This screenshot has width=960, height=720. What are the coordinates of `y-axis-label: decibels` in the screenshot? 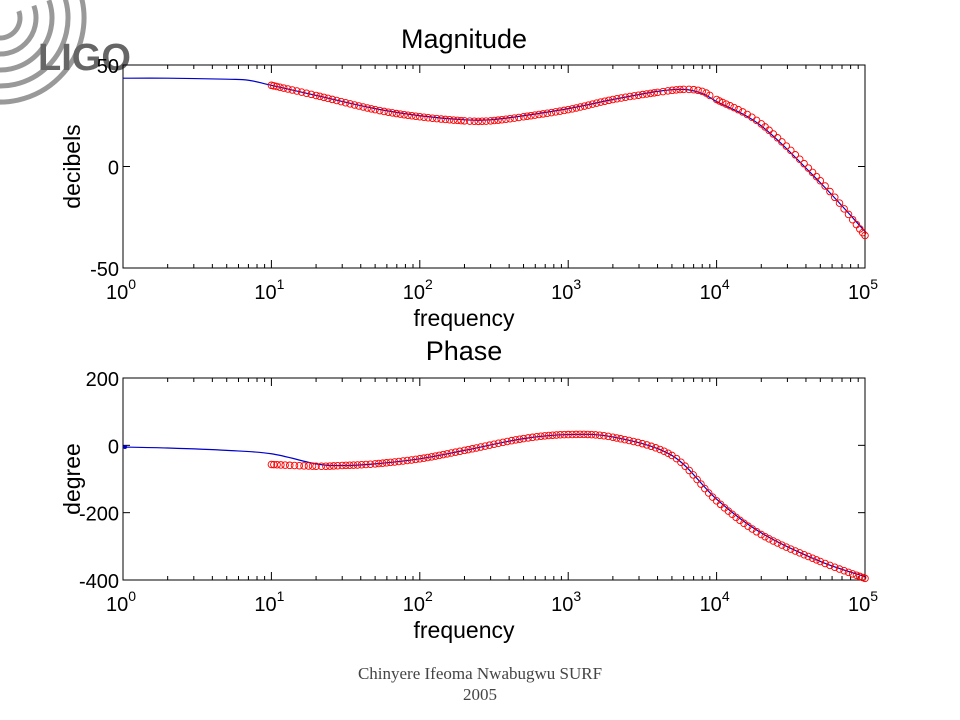 It's located at (72, 166).